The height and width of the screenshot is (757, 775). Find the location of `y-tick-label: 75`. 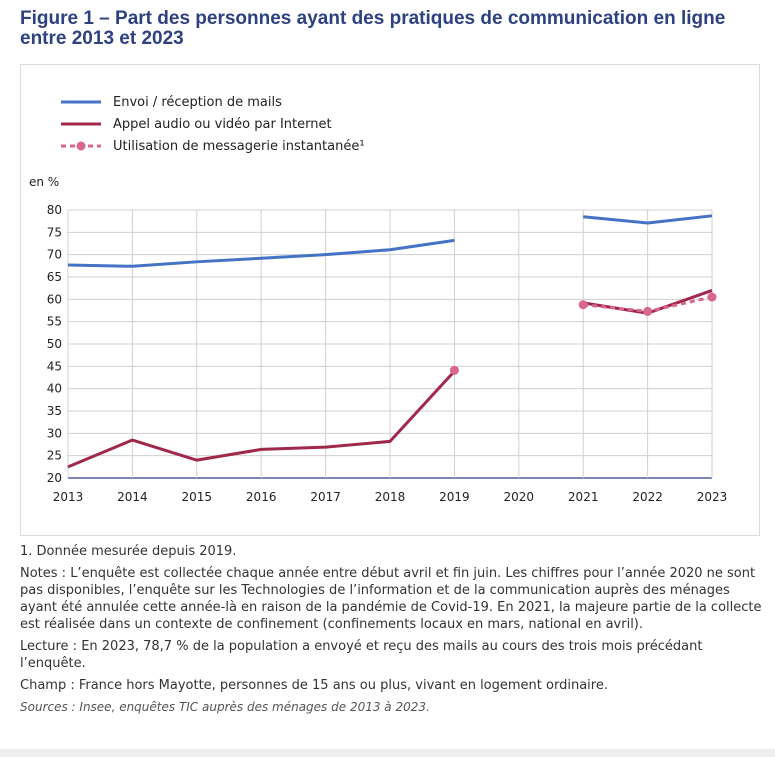

y-tick-label: 75 is located at coordinates (54, 232).